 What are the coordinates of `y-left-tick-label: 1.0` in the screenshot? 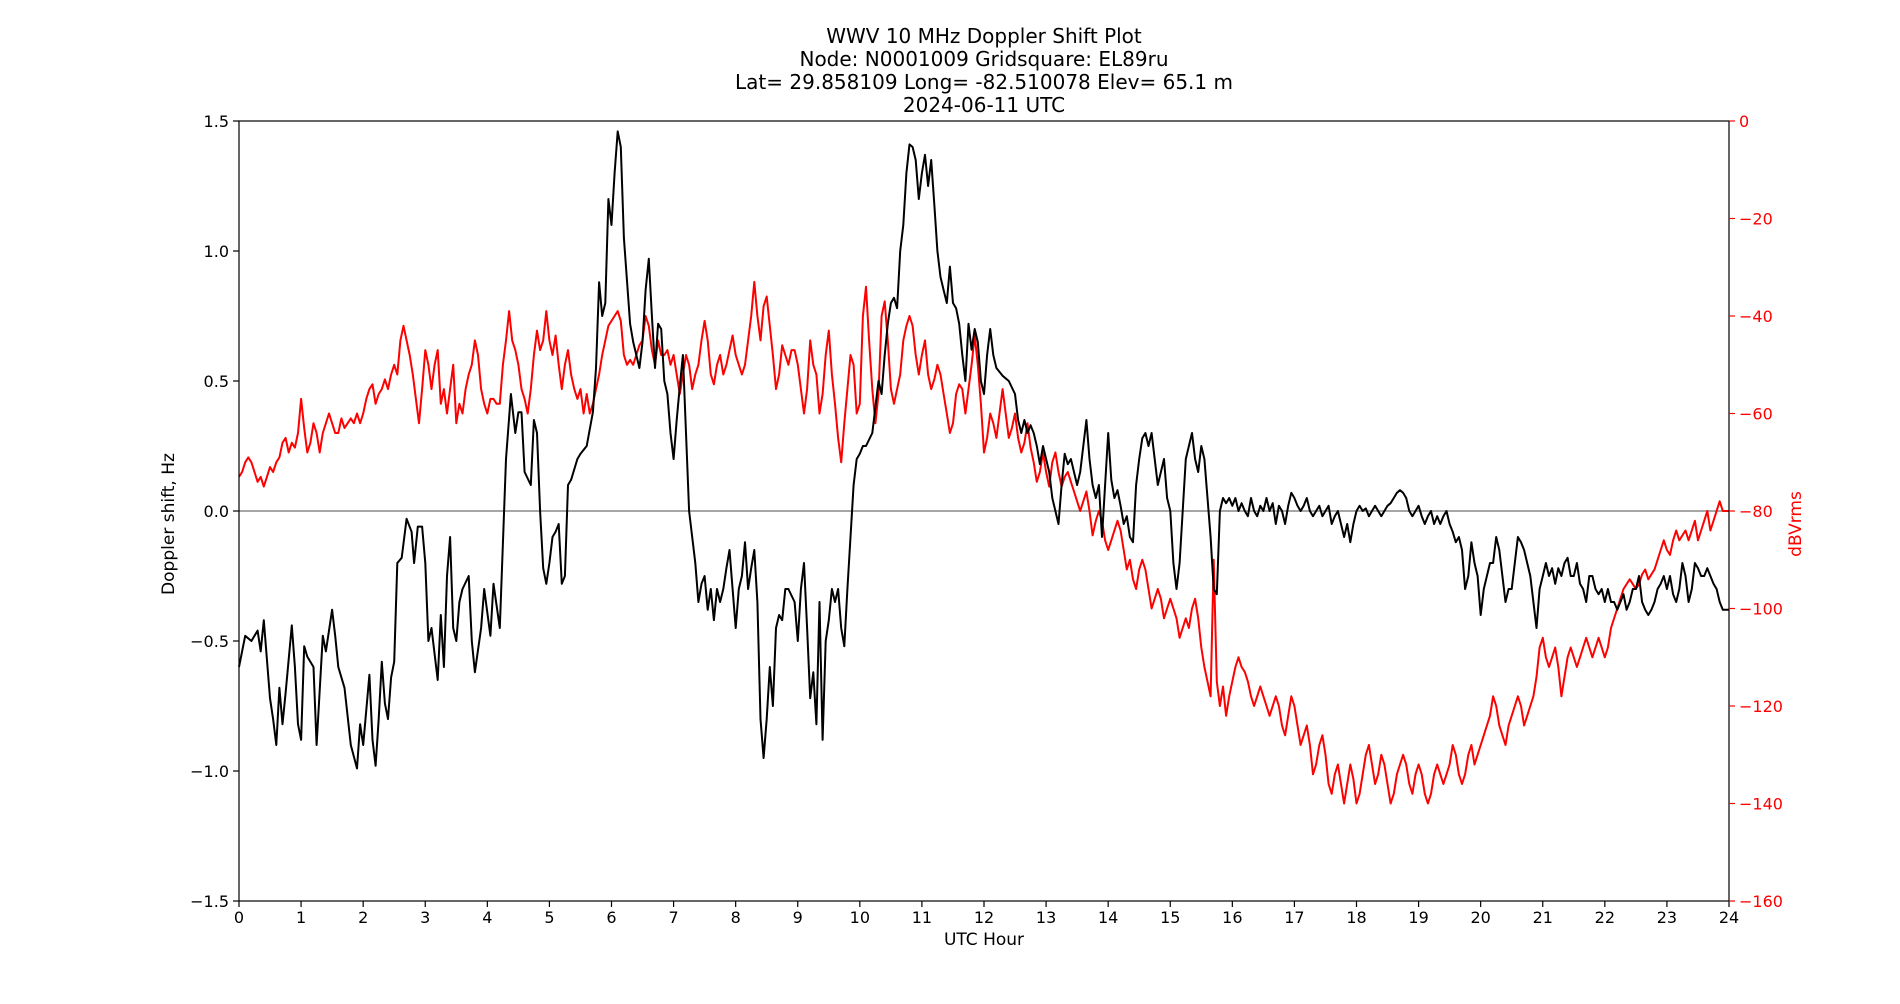 It's located at (216, 251).